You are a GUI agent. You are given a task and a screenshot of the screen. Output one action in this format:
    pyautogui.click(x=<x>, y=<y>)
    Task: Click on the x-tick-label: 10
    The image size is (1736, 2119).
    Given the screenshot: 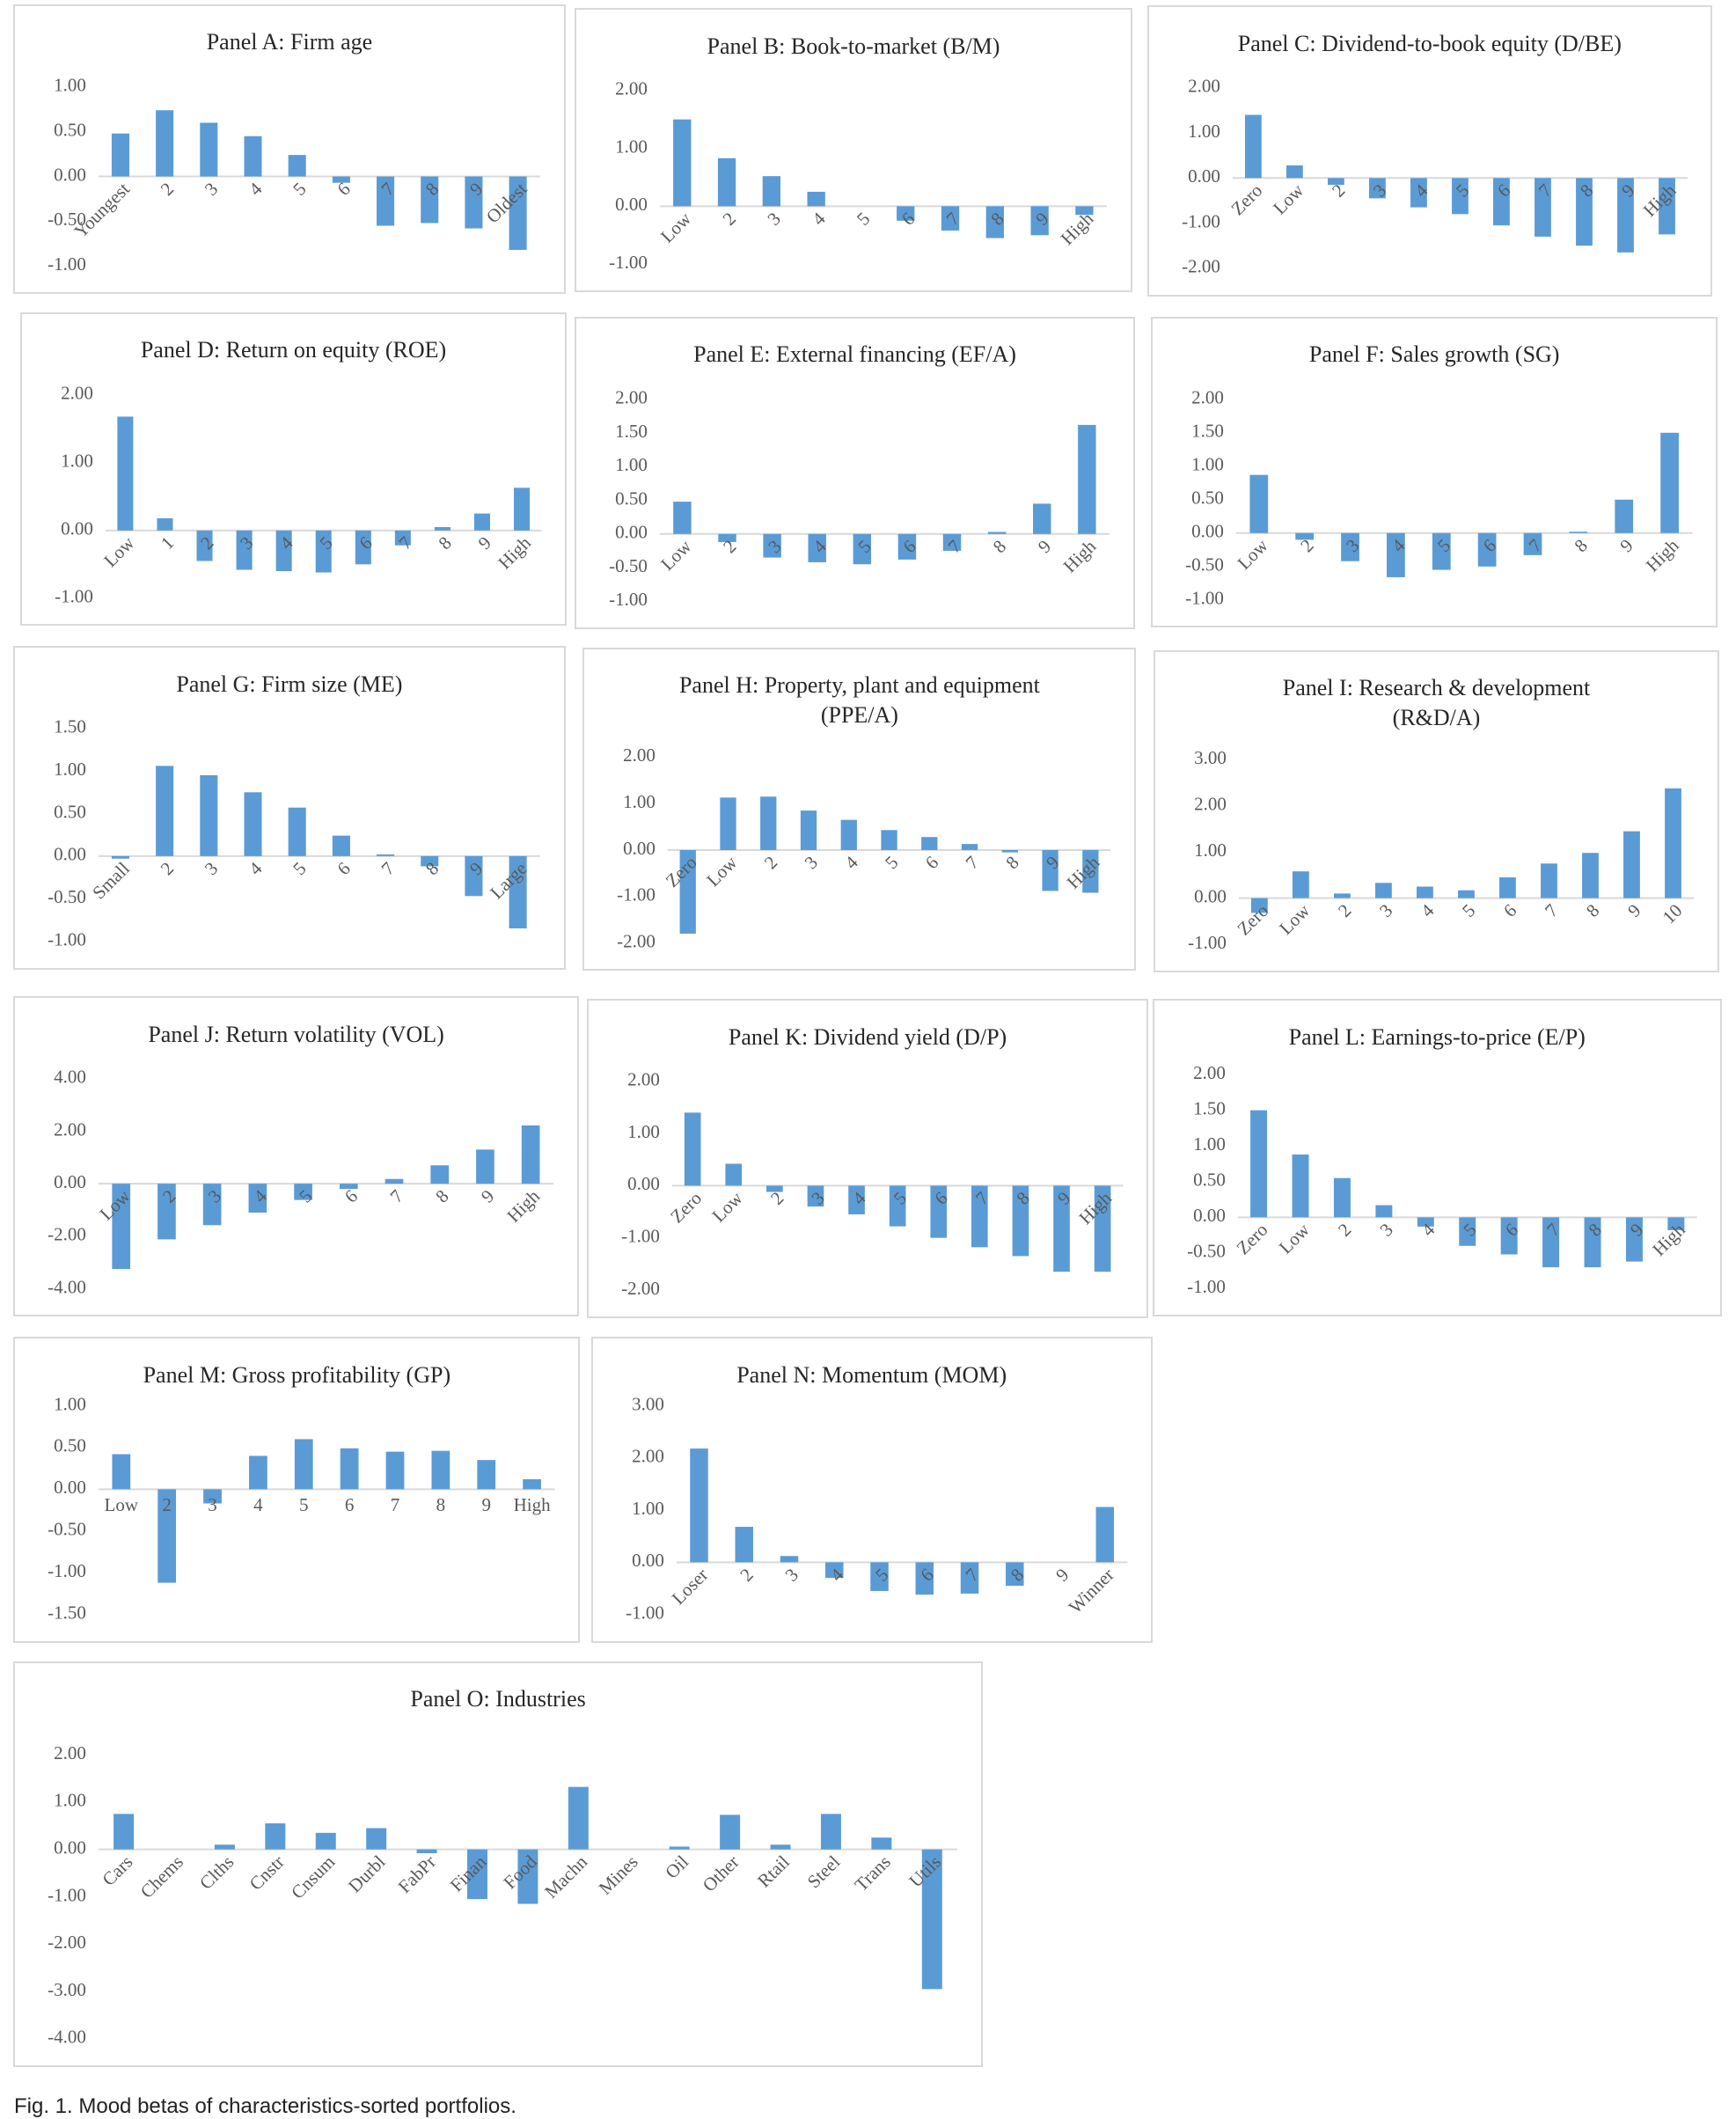 What is the action you would take?
    pyautogui.click(x=1673, y=914)
    